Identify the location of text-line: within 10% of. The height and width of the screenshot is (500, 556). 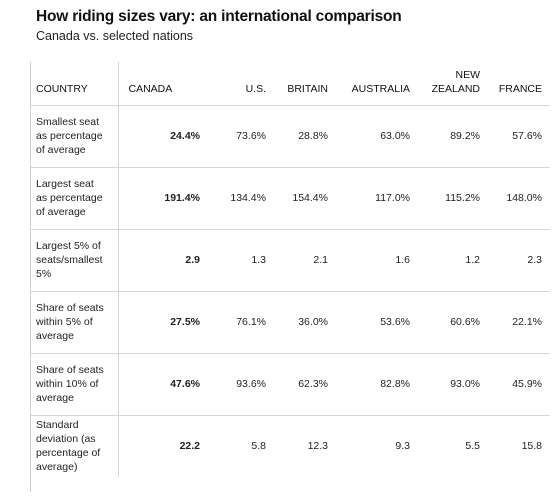
(67, 384).